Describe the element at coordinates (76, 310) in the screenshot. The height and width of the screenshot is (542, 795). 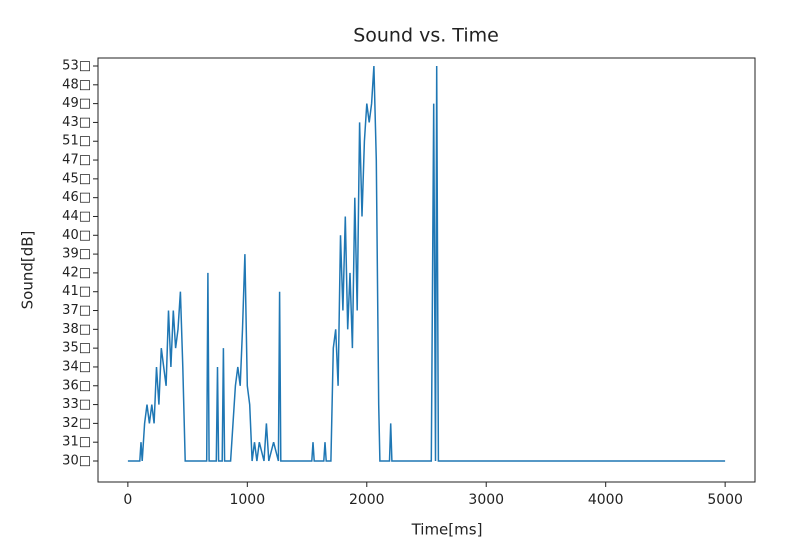
I see `y-tick-label: 37□` at that location.